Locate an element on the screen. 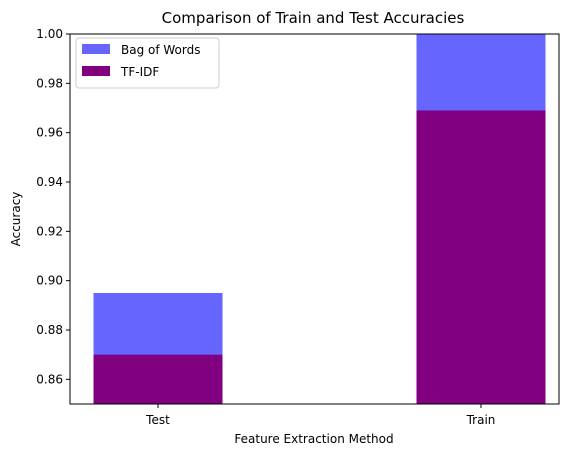 Image resolution: width=578 pixels, height=456 pixels. chart-title: Comparison of Train and Test Accuracies is located at coordinates (313, 18).